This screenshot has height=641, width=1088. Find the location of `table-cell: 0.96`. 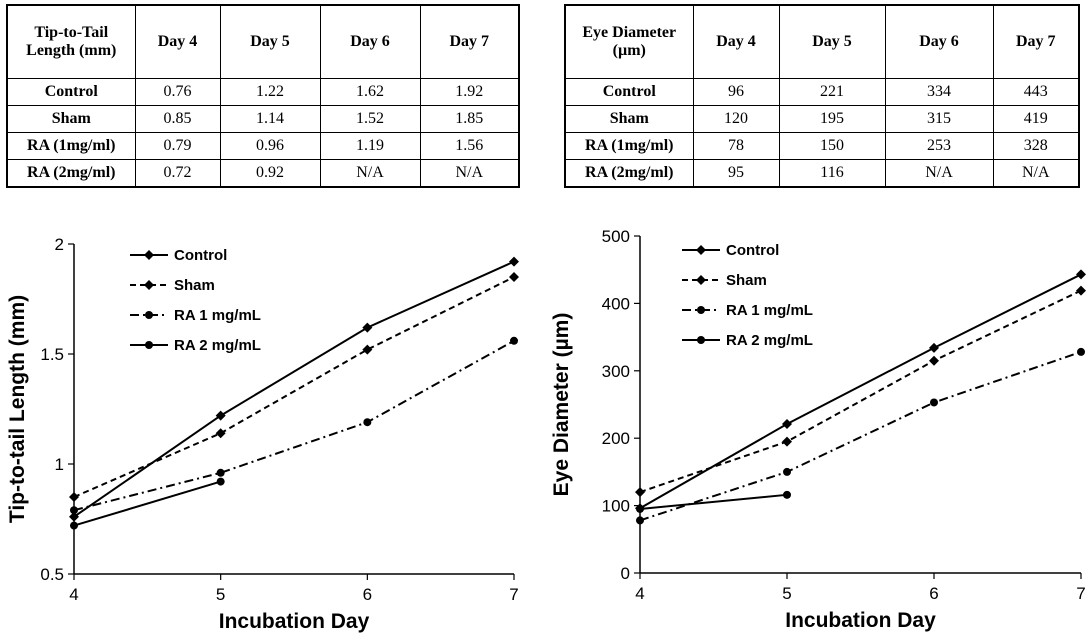

table-cell: 0.96 is located at coordinates (270, 146).